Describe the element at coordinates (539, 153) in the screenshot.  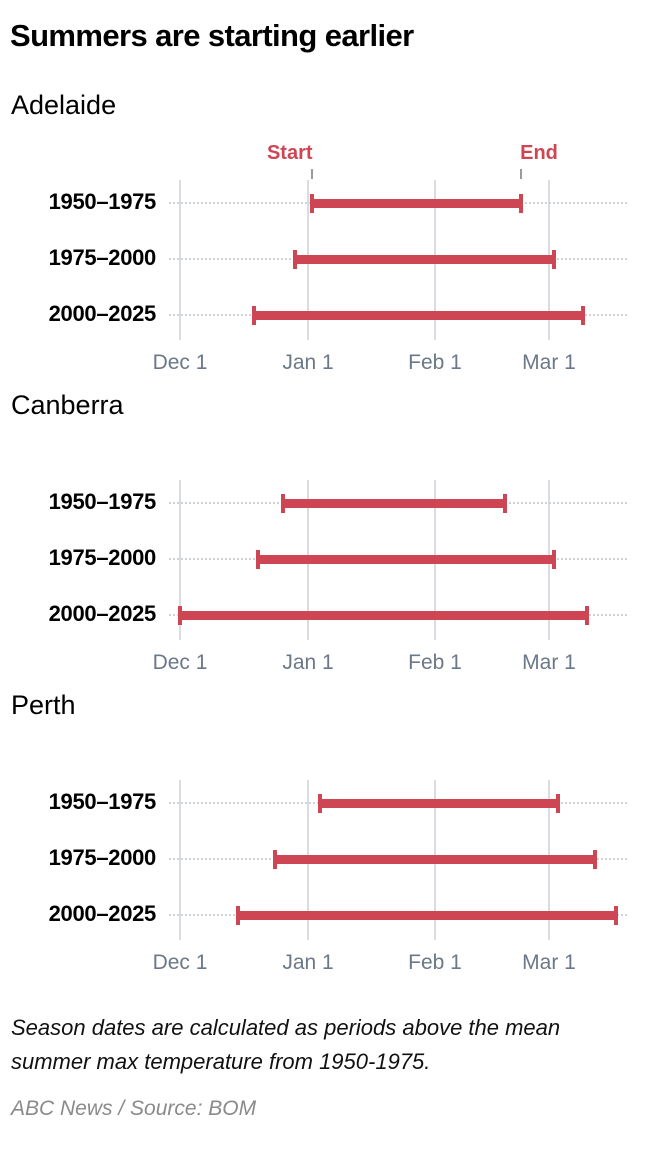
I see `end-annotation: End` at that location.